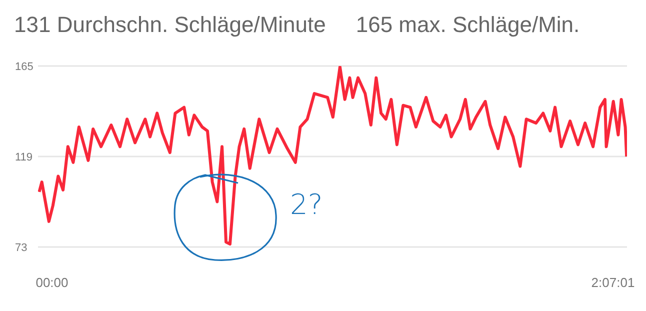  I want to click on annotation: 2?, so click(306, 204).